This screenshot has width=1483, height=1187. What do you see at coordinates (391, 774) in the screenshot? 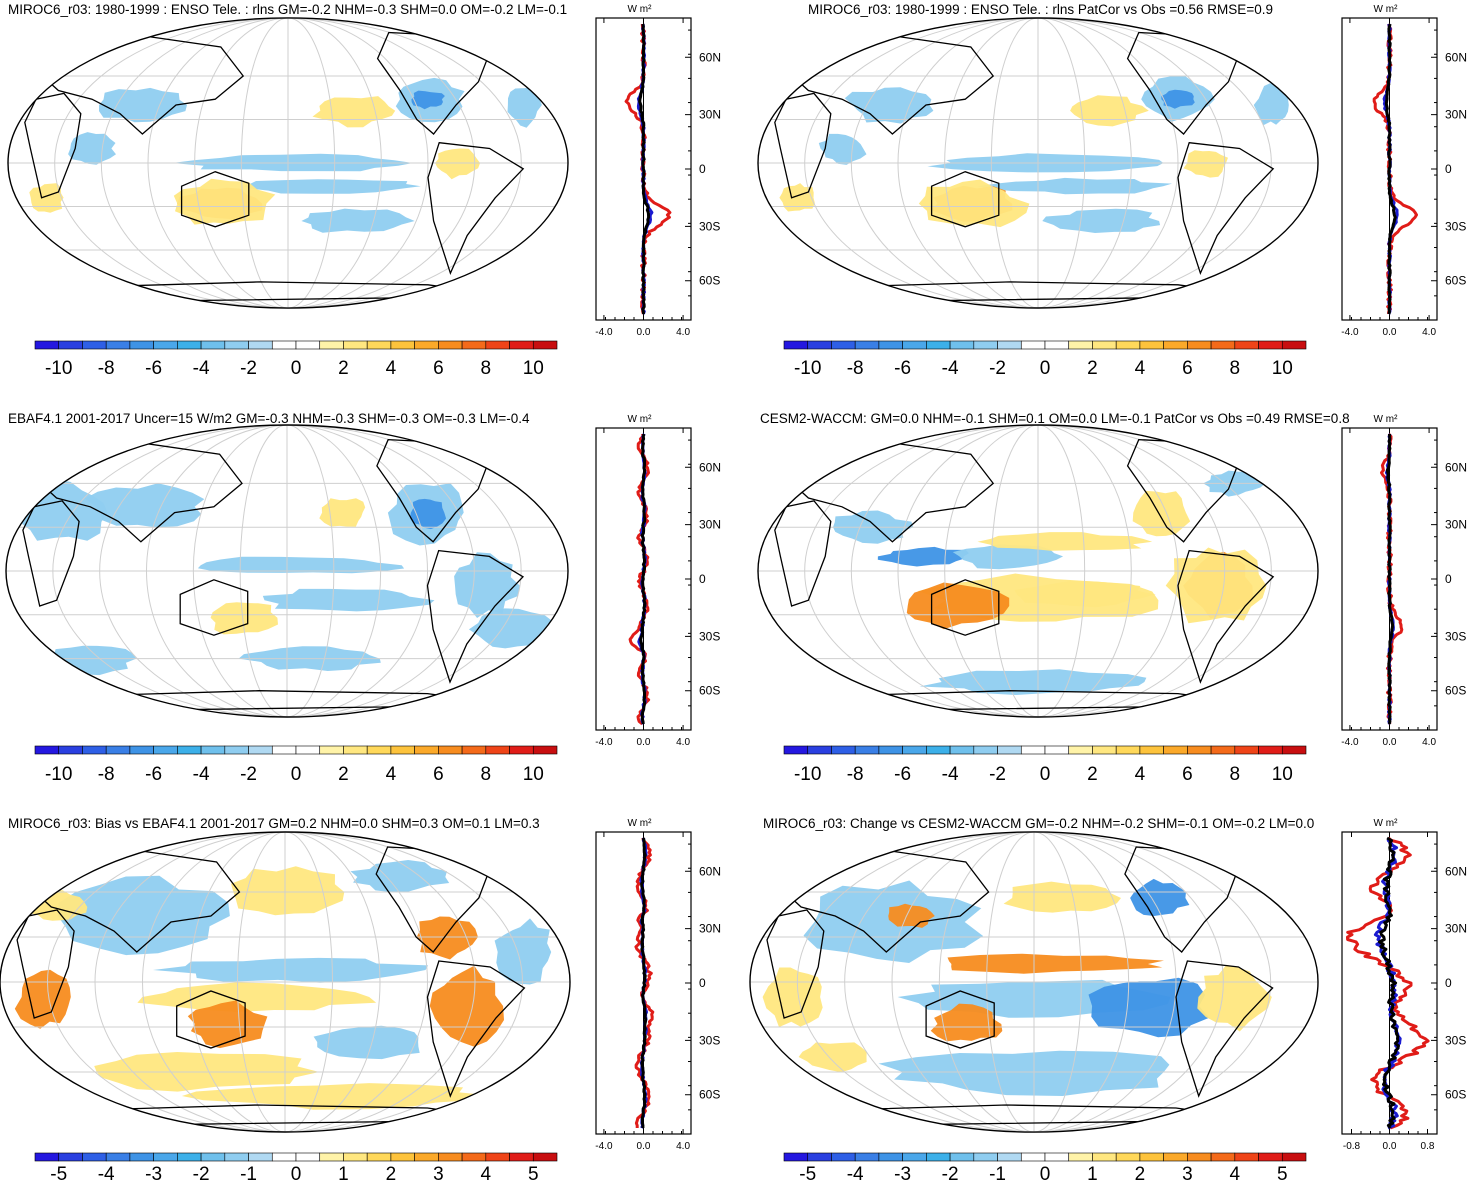
I see `colorbar-tick-label: 4` at bounding box center [391, 774].